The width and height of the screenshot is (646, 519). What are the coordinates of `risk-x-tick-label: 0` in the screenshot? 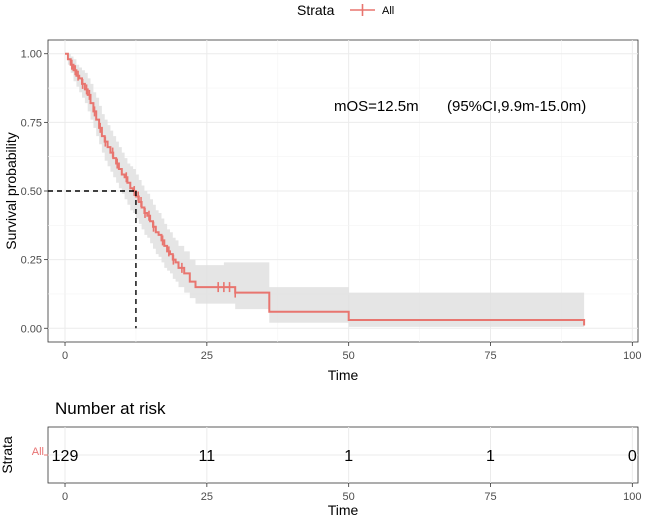 It's located at (65, 497).